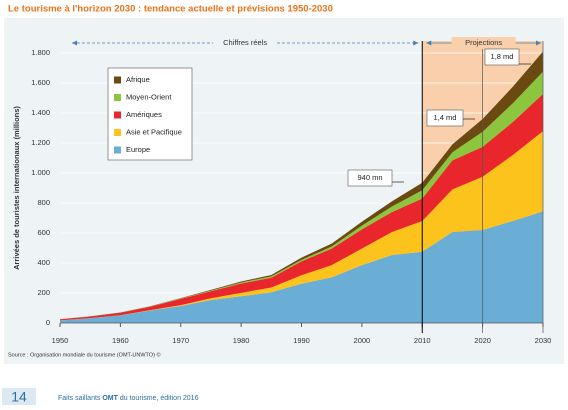 The width and height of the screenshot is (568, 410). What do you see at coordinates (180, 340) in the screenshot?
I see `x-tick-label: 1970` at bounding box center [180, 340].